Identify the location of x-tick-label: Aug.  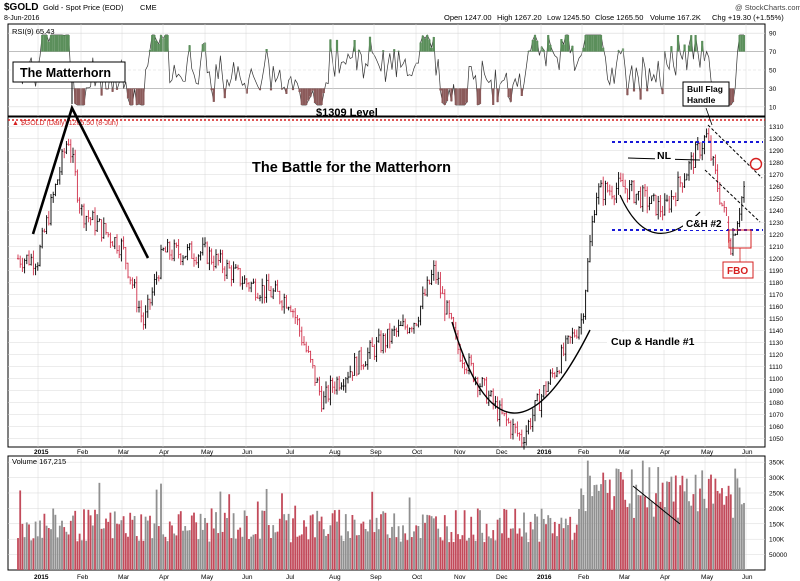
(335, 577).